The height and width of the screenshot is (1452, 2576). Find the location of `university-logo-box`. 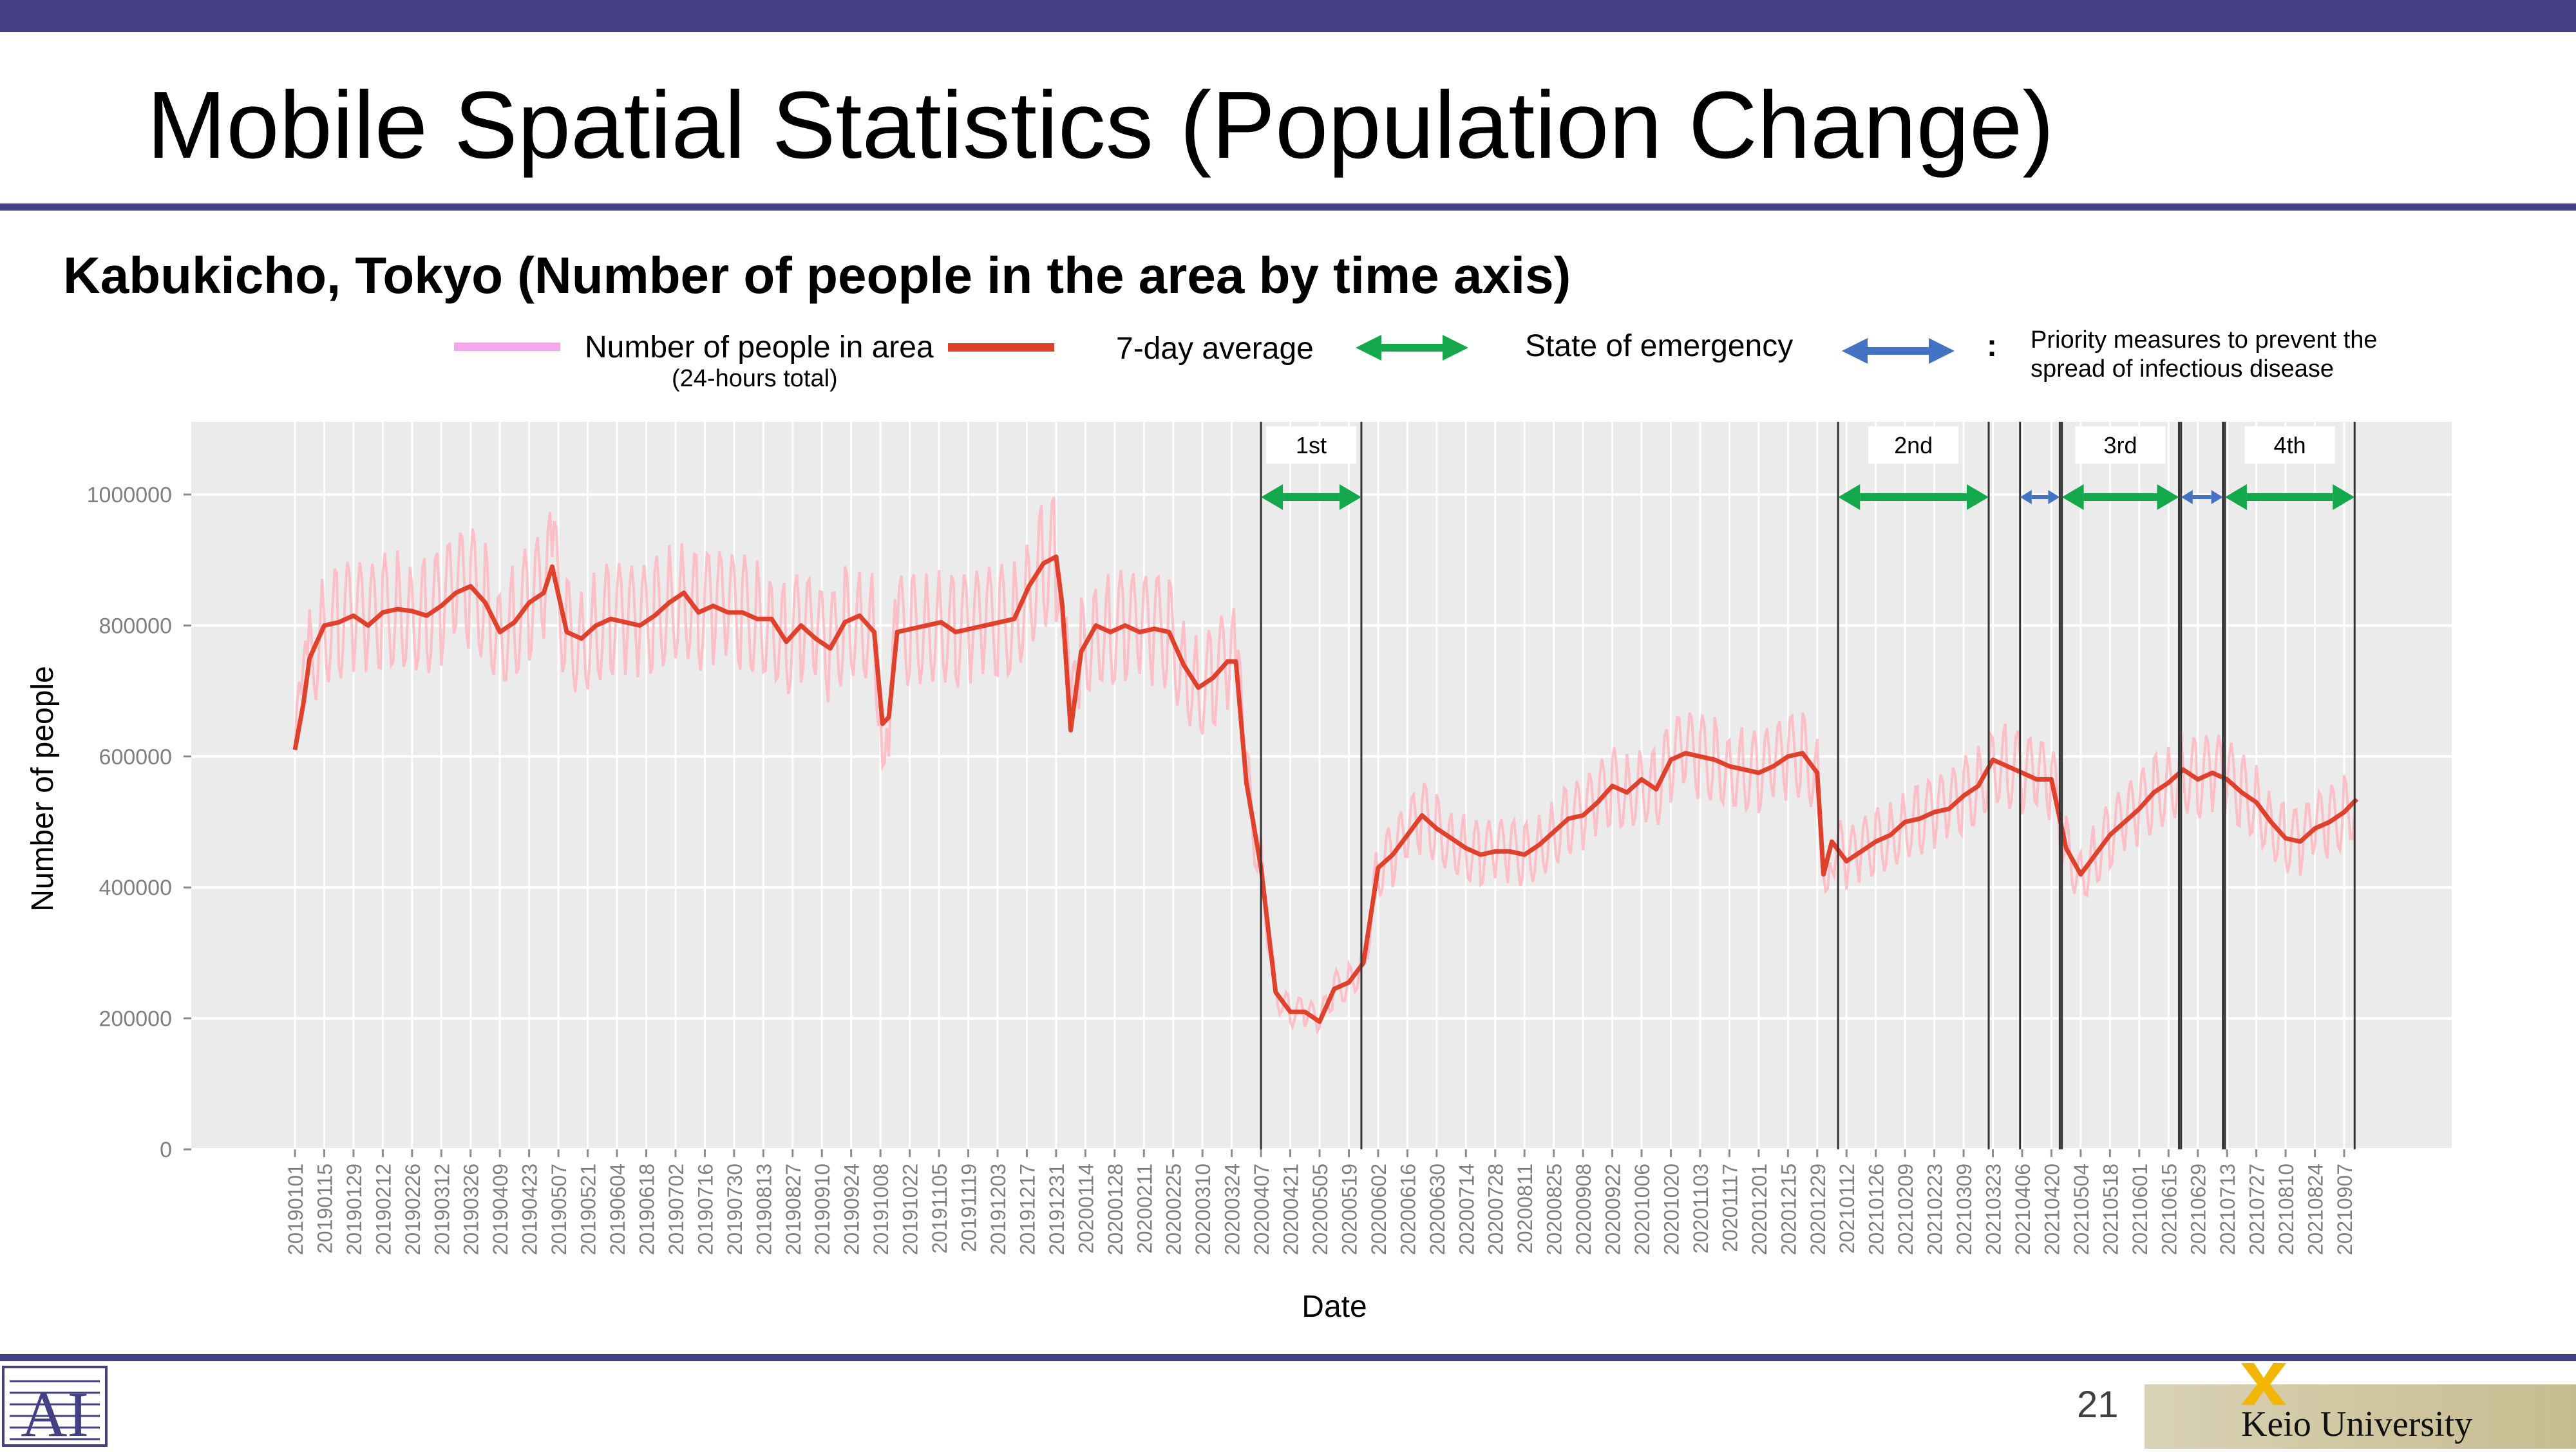

university-logo-box is located at coordinates (2361, 1416).